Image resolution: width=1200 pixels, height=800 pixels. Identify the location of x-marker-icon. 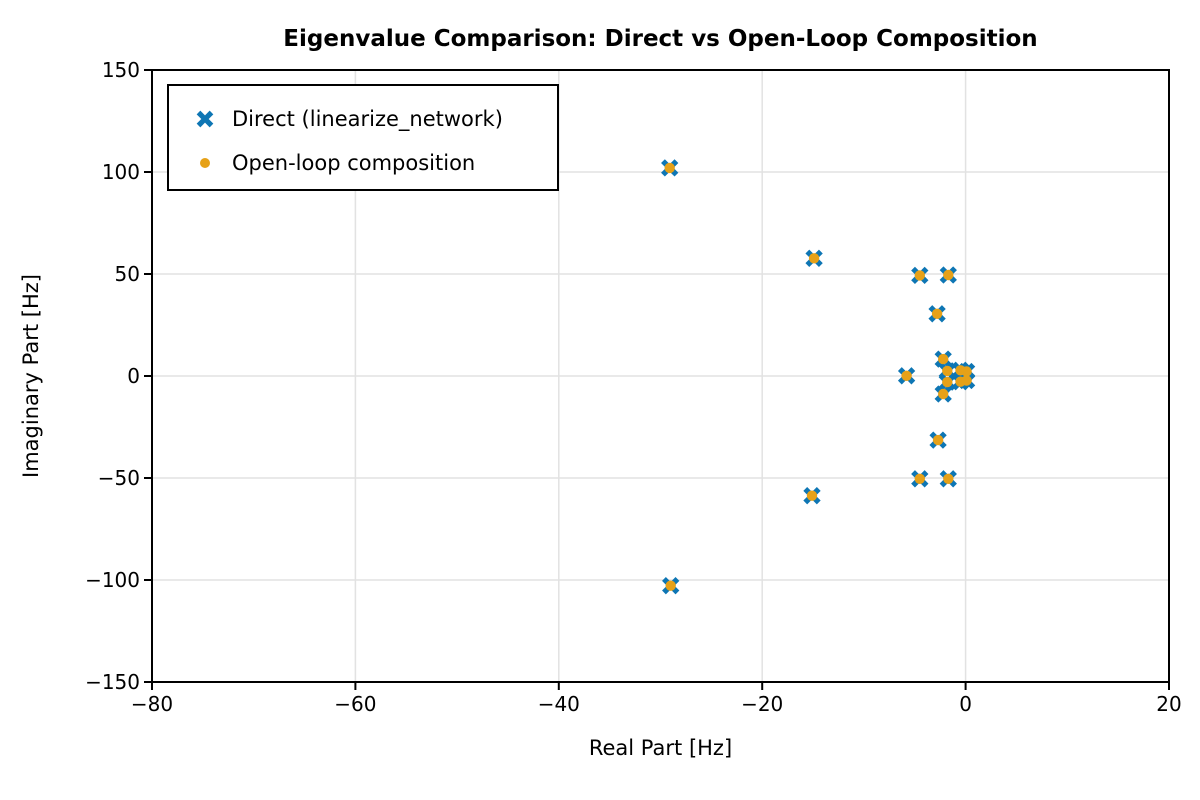
(205, 119).